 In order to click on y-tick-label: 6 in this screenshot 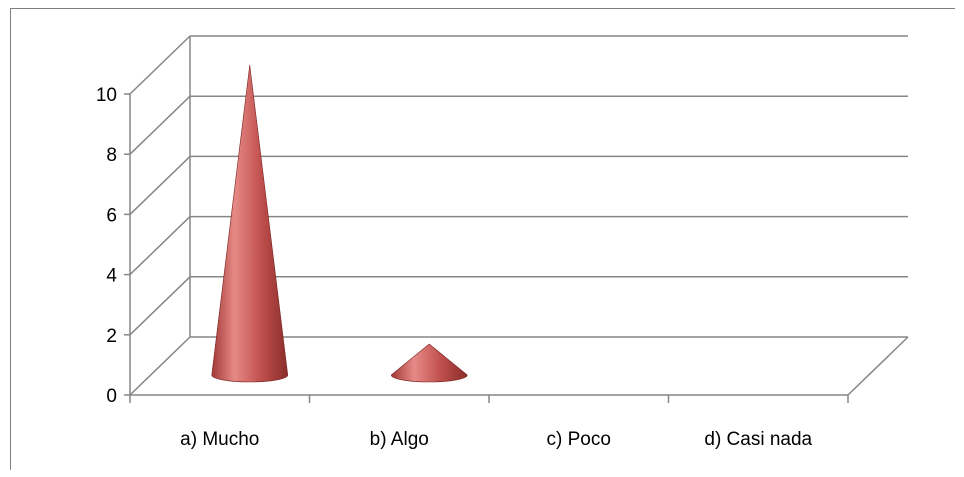, I will do `click(111, 215)`.